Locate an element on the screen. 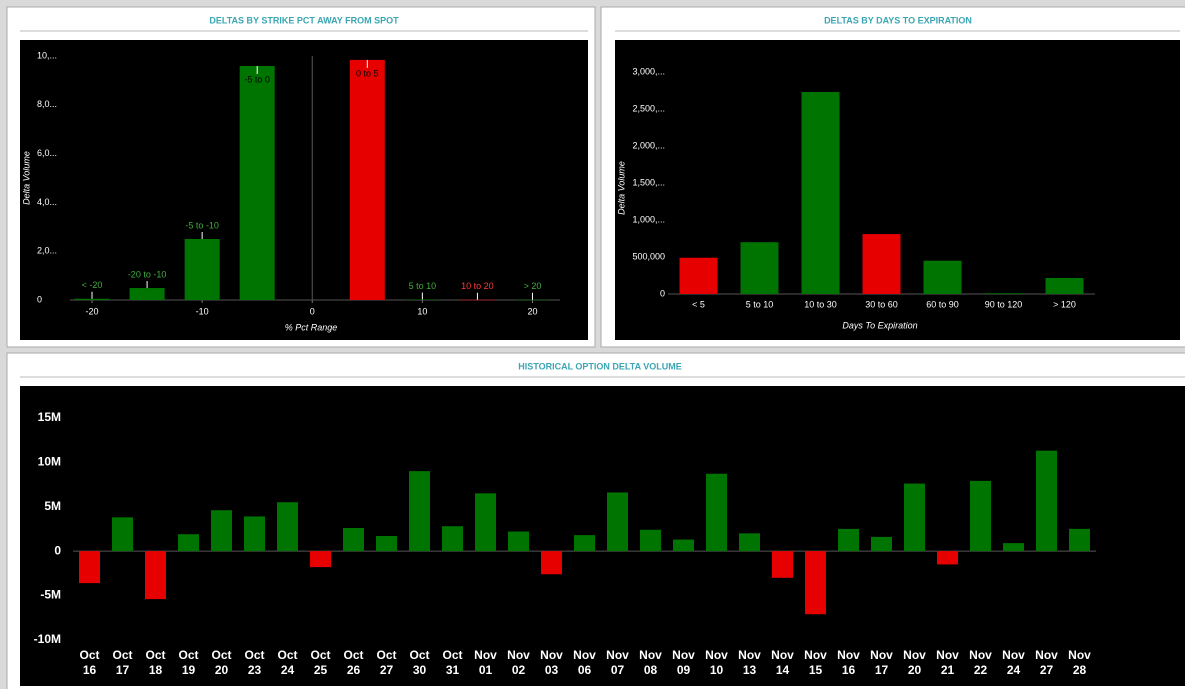  x-tick-label: Oct 27 is located at coordinates (386, 662).